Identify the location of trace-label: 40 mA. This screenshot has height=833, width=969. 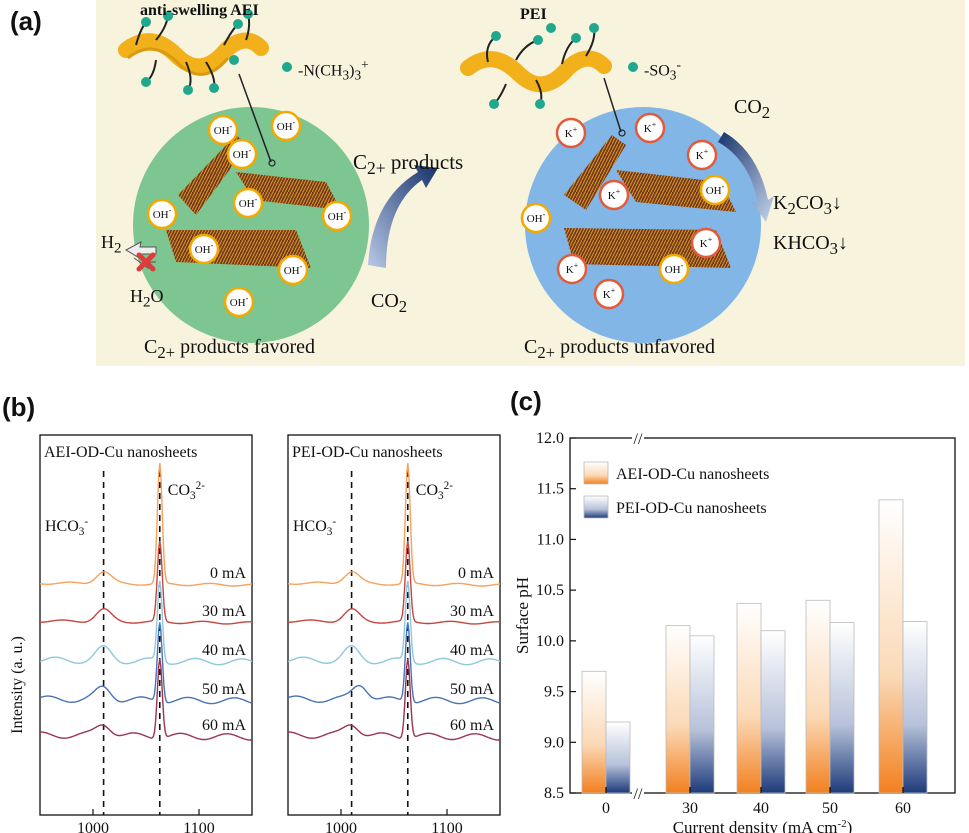
(472, 650).